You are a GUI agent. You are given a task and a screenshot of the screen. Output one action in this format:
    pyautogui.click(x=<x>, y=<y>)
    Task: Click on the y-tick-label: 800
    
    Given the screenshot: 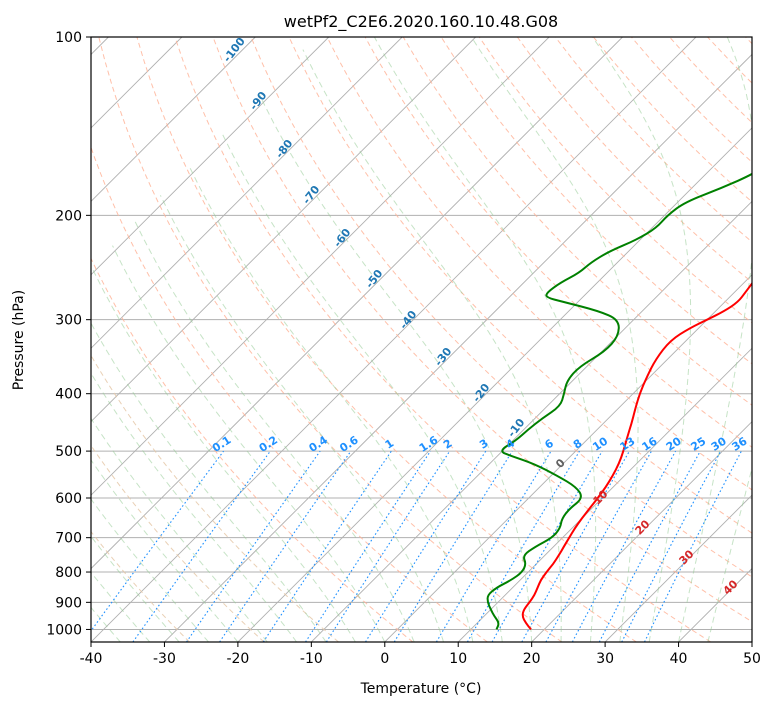 What is the action you would take?
    pyautogui.click(x=68, y=573)
    